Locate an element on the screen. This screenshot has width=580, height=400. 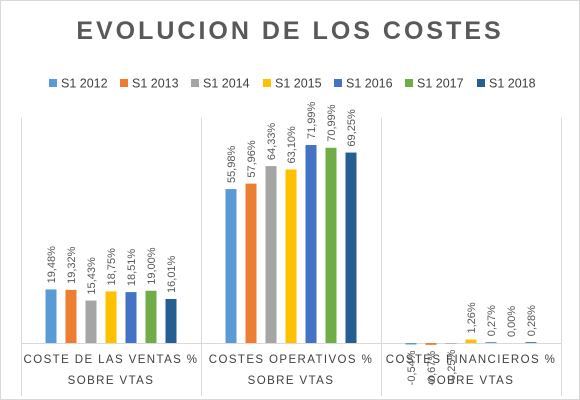
data-label: 18,75% is located at coordinates (112, 267).